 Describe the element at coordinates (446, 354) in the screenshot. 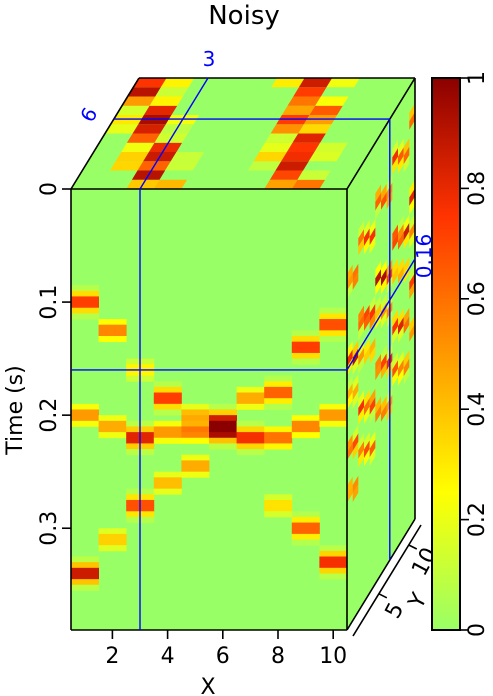

I see `colorbar-gradient` at that location.